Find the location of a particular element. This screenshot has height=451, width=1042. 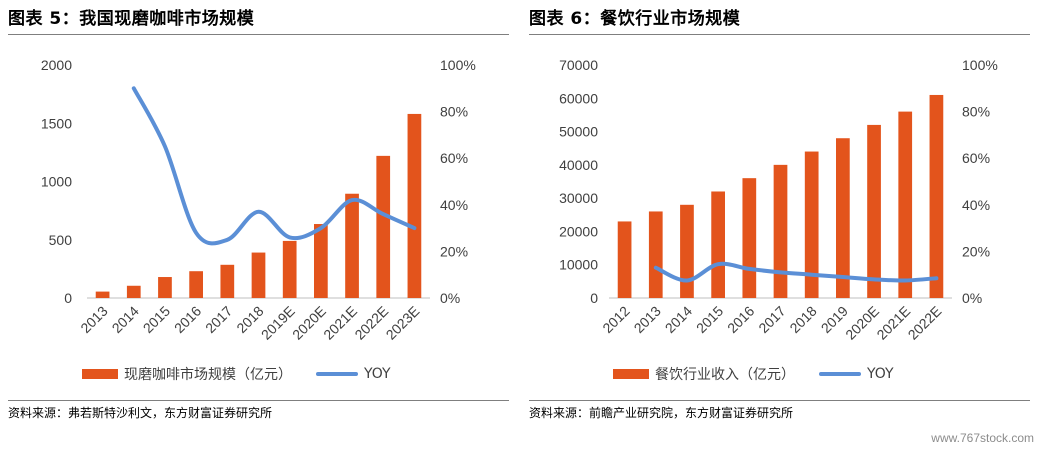

y-left-tick-label: 70000 is located at coordinates (578, 65).